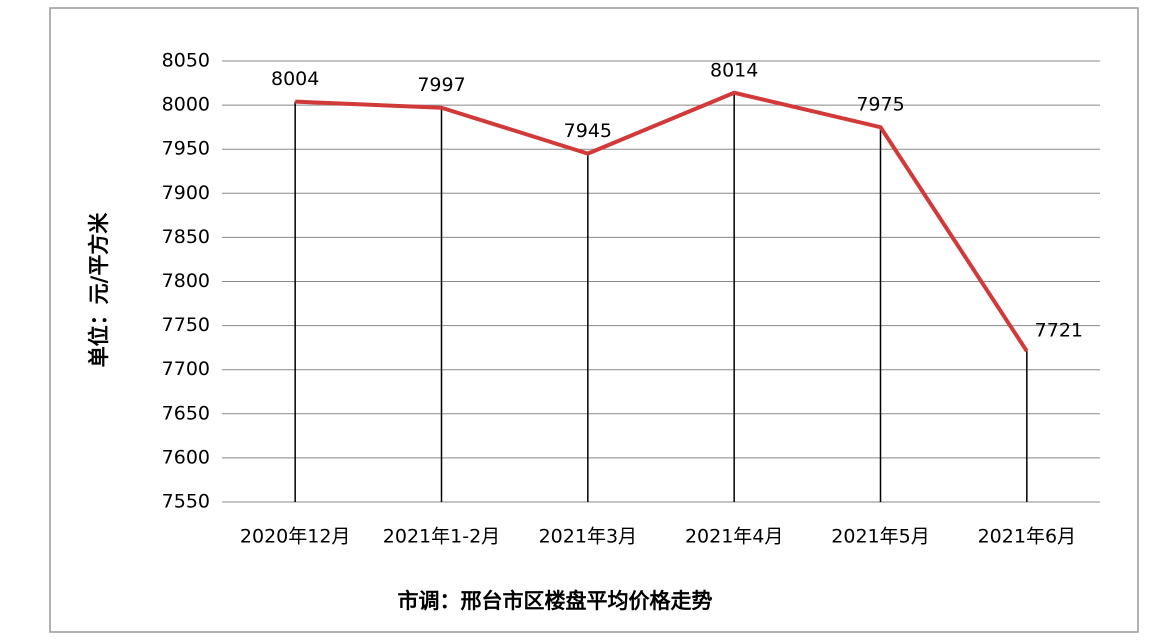  I want to click on y-tick-label: 7950, so click(186, 149).